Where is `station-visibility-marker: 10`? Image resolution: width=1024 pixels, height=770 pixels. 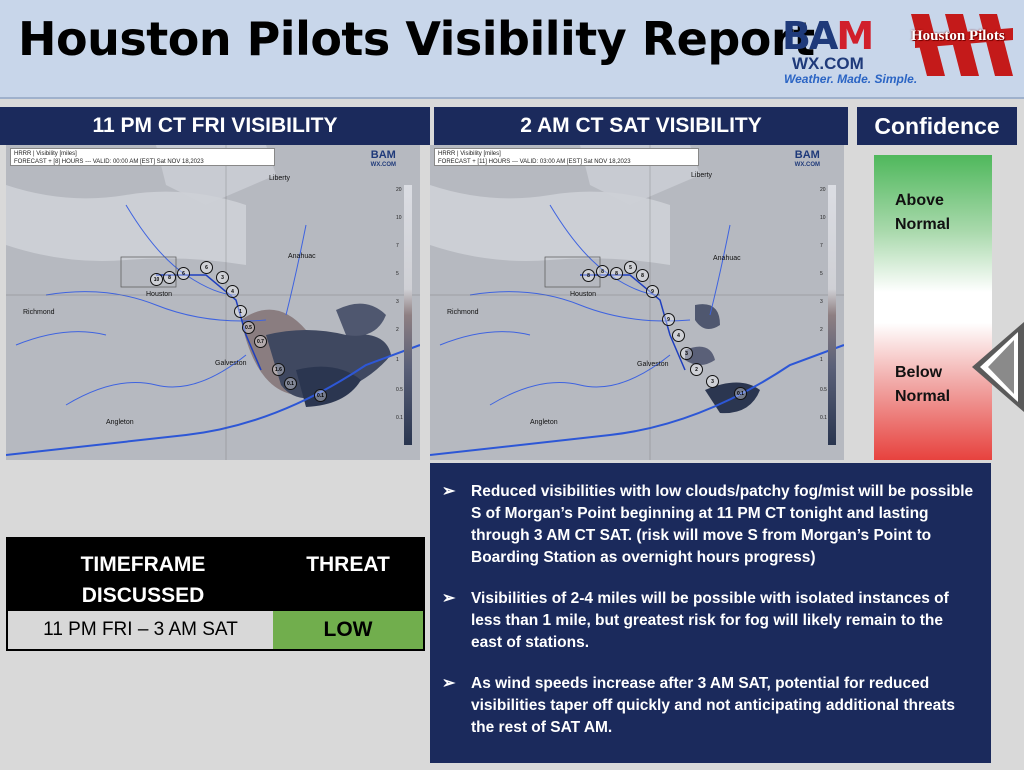
station-visibility-marker: 10 is located at coordinates (156, 279).